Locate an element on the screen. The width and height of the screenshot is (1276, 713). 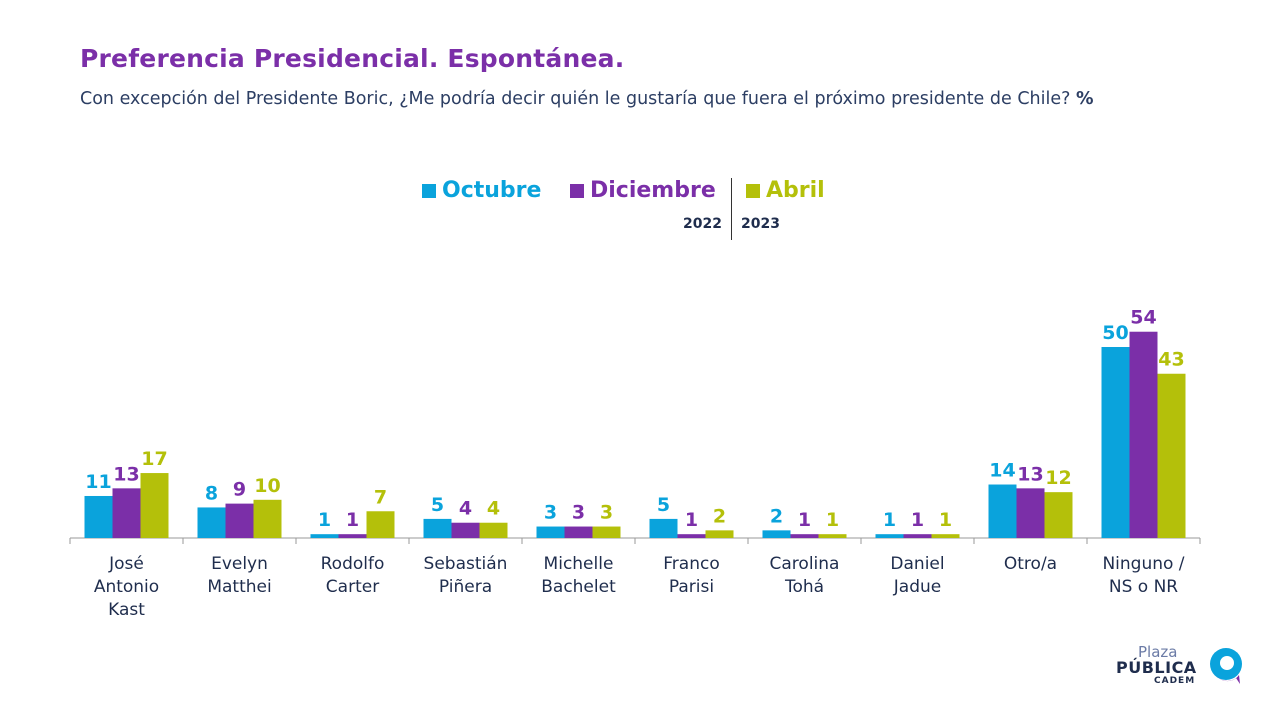
data-label: 43 is located at coordinates (1171, 360).